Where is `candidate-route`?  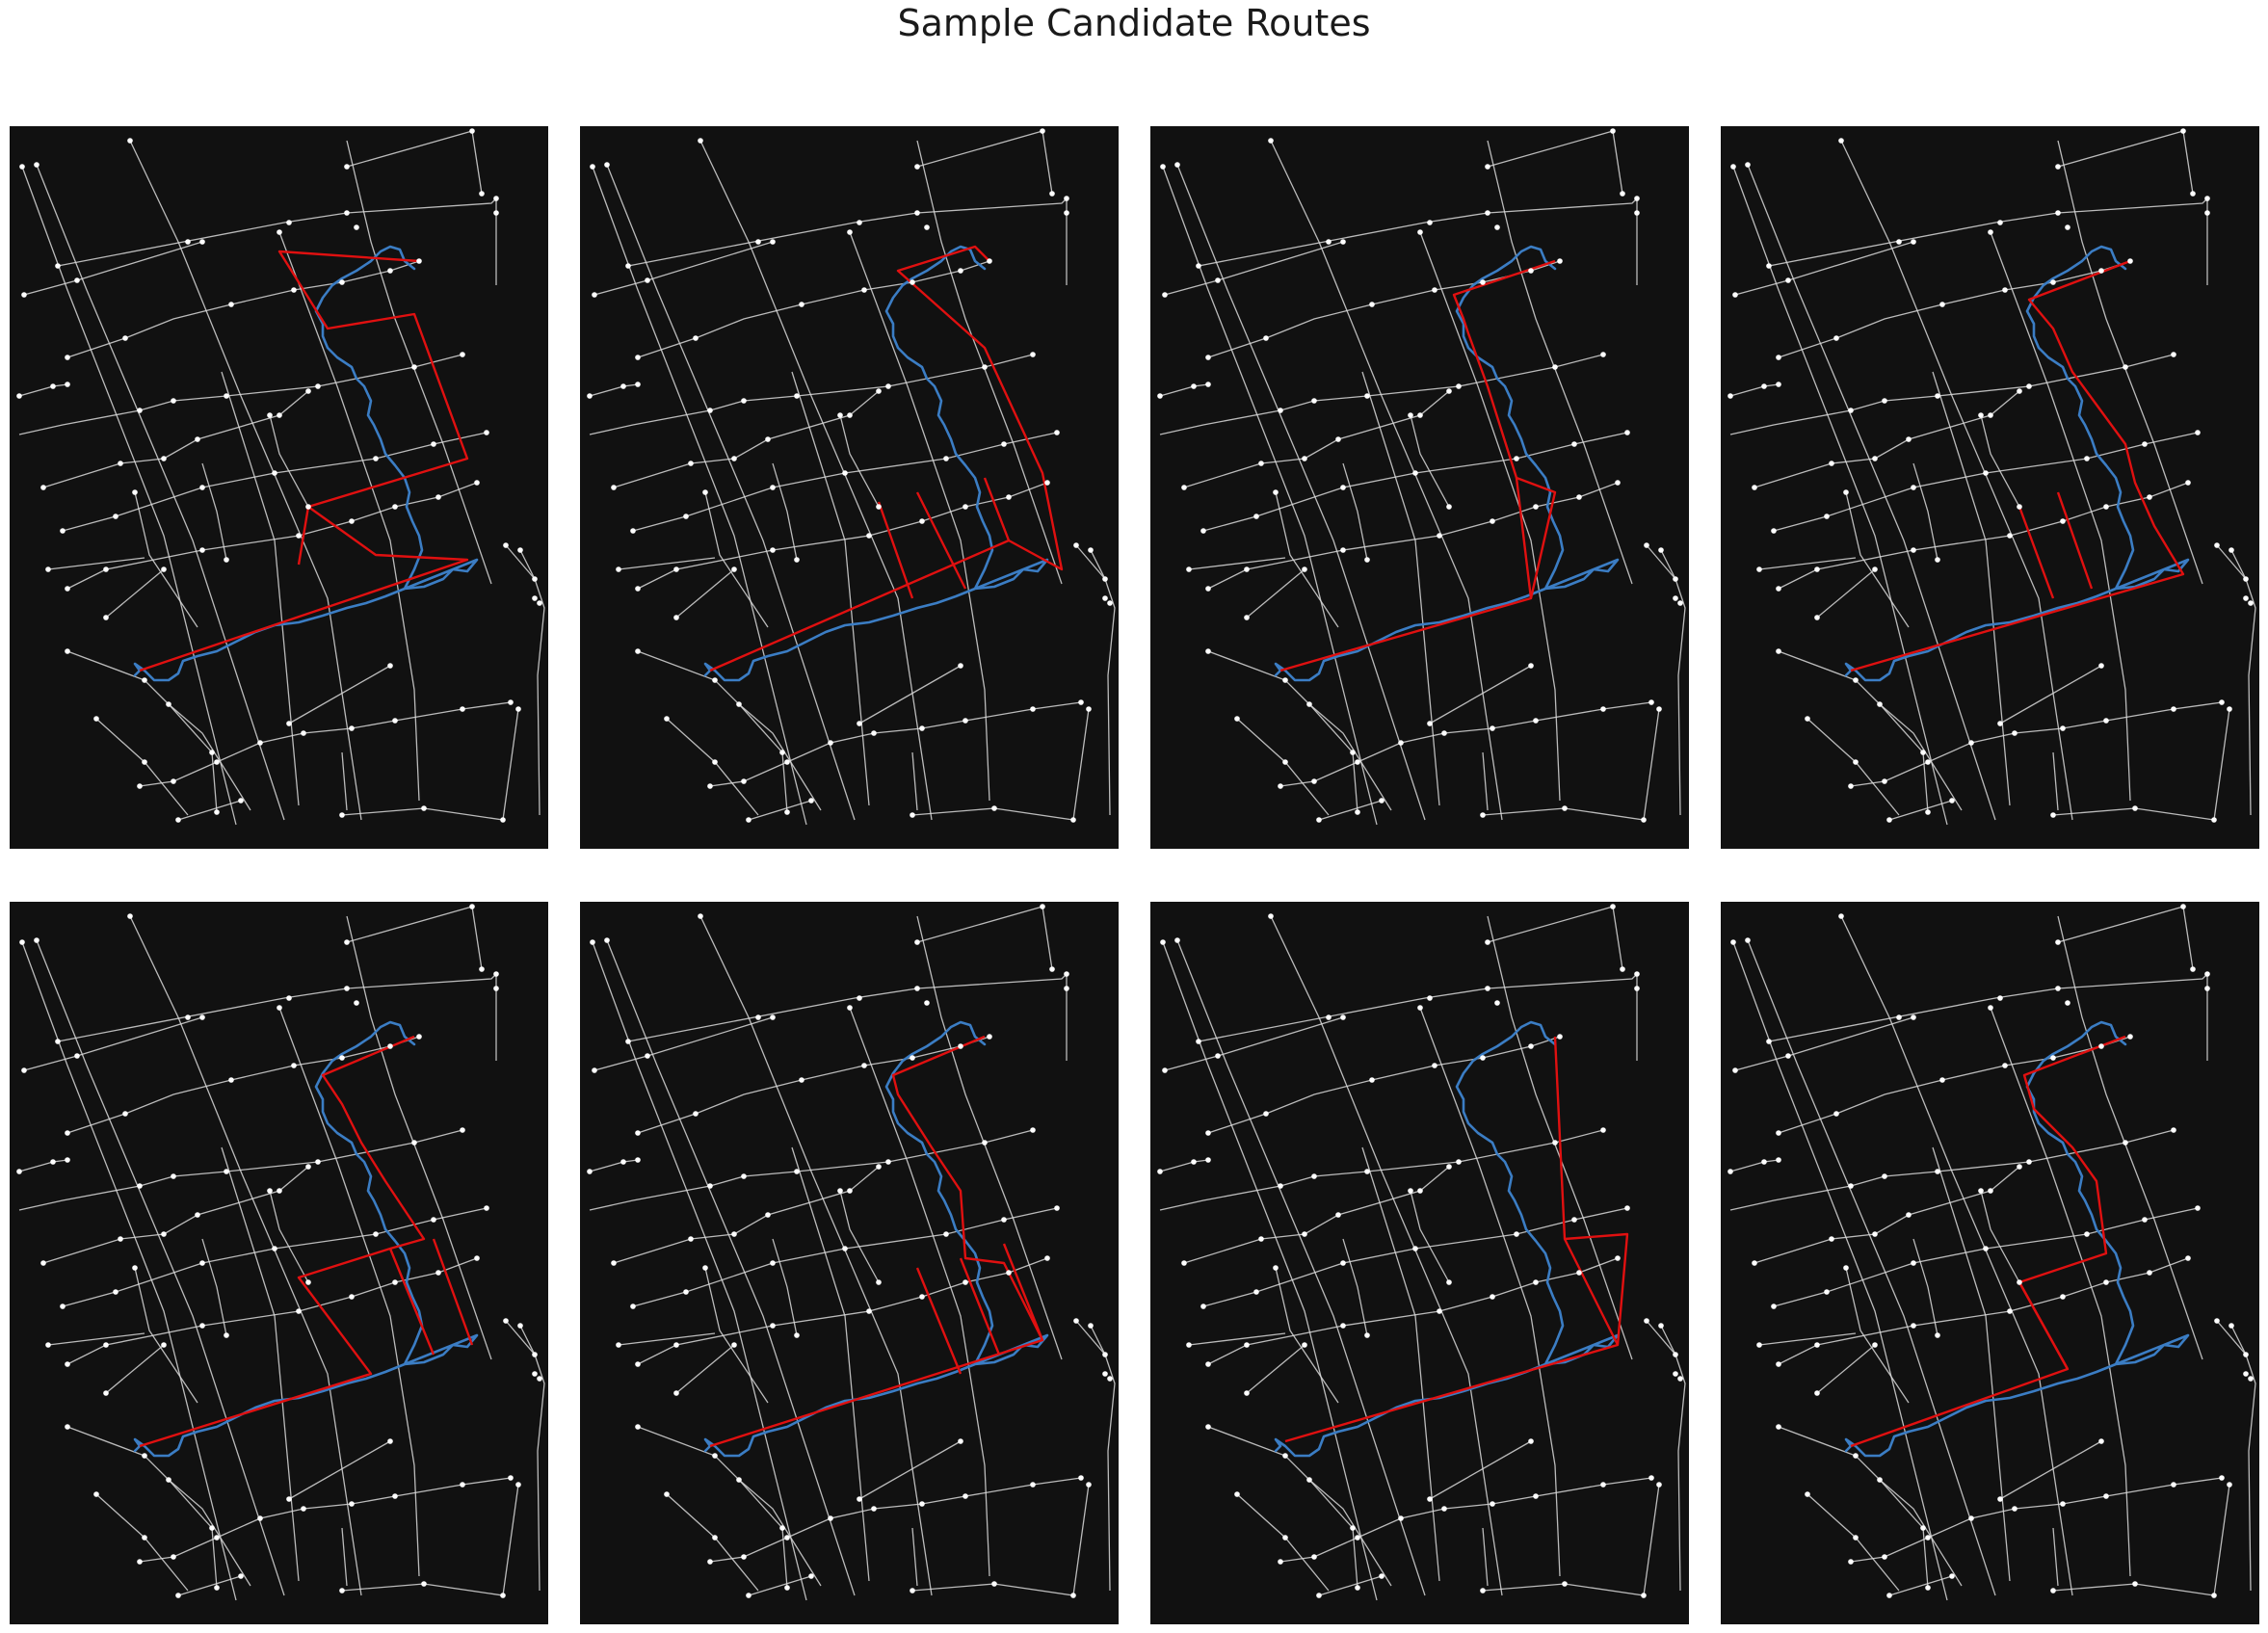
candidate-route is located at coordinates (1418, 465).